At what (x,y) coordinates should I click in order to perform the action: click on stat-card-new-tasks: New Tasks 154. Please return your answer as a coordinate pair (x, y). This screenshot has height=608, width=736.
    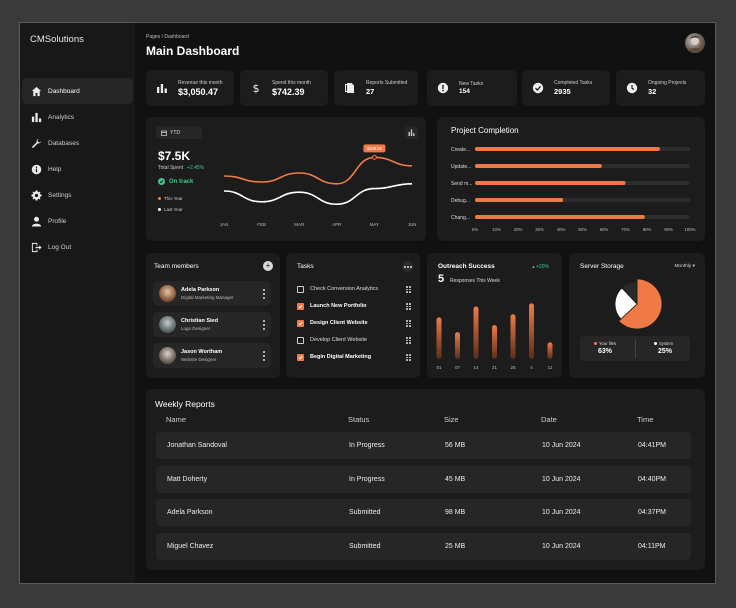
    Looking at the image, I should click on (472, 88).